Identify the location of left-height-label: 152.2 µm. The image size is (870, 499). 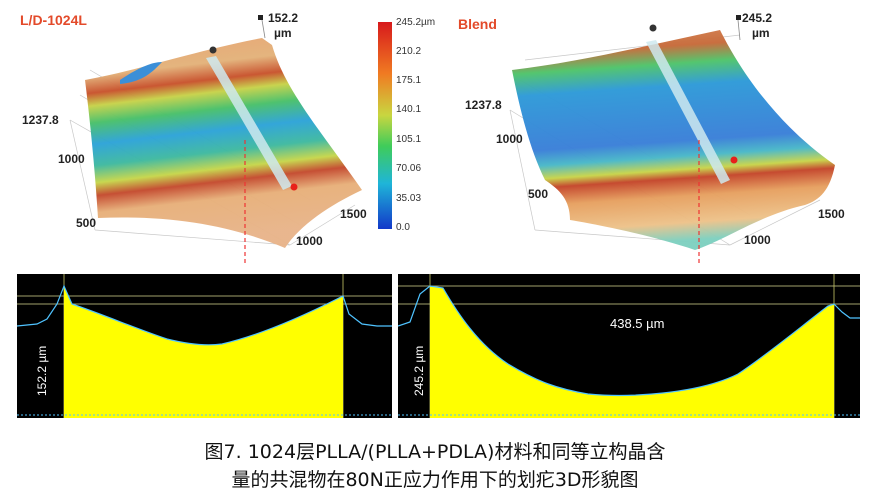
(42, 370).